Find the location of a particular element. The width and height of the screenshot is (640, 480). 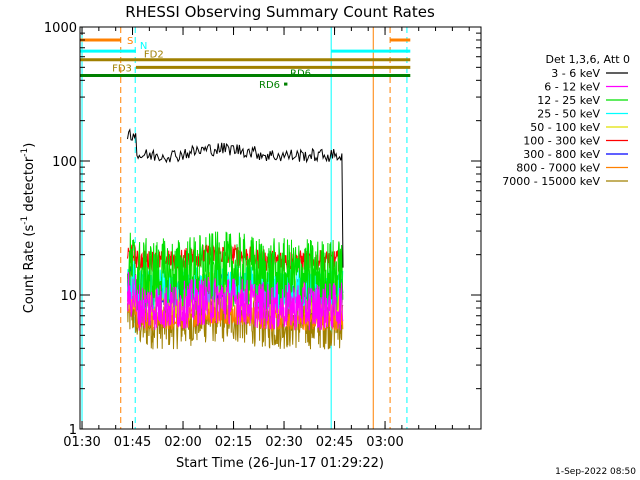

x-tick-label: 01:45 is located at coordinates (132, 442).